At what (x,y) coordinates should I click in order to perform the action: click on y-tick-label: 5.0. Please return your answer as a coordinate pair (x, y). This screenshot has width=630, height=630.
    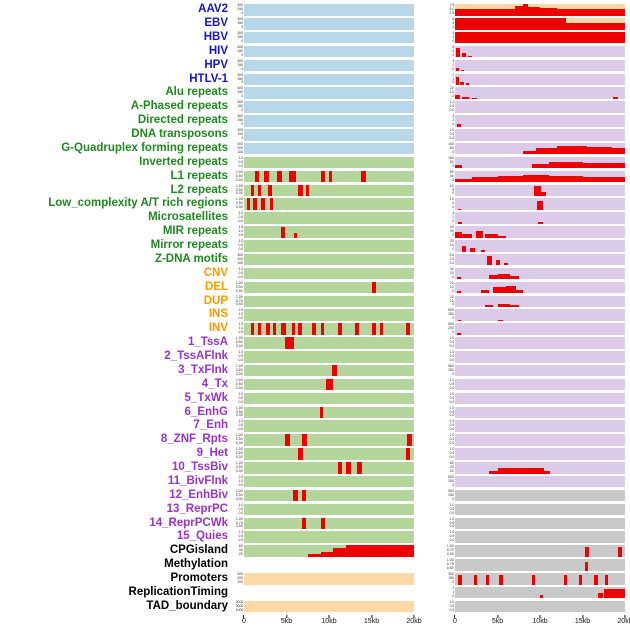
    Looking at the image, I should click on (451, 255).